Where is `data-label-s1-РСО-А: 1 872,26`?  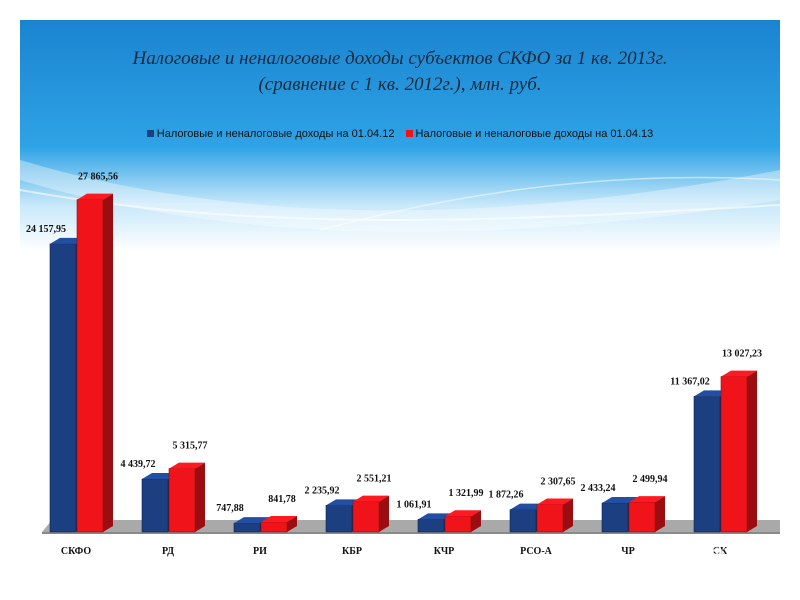 data-label-s1-РСО-А: 1 872,26 is located at coordinates (506, 495).